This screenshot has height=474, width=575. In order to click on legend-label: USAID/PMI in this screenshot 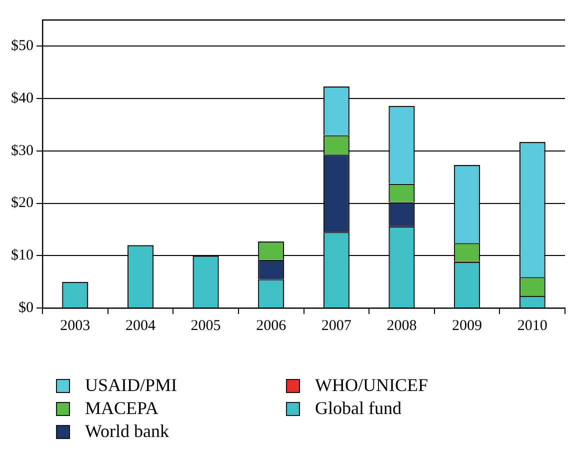, I will do `click(131, 385)`.